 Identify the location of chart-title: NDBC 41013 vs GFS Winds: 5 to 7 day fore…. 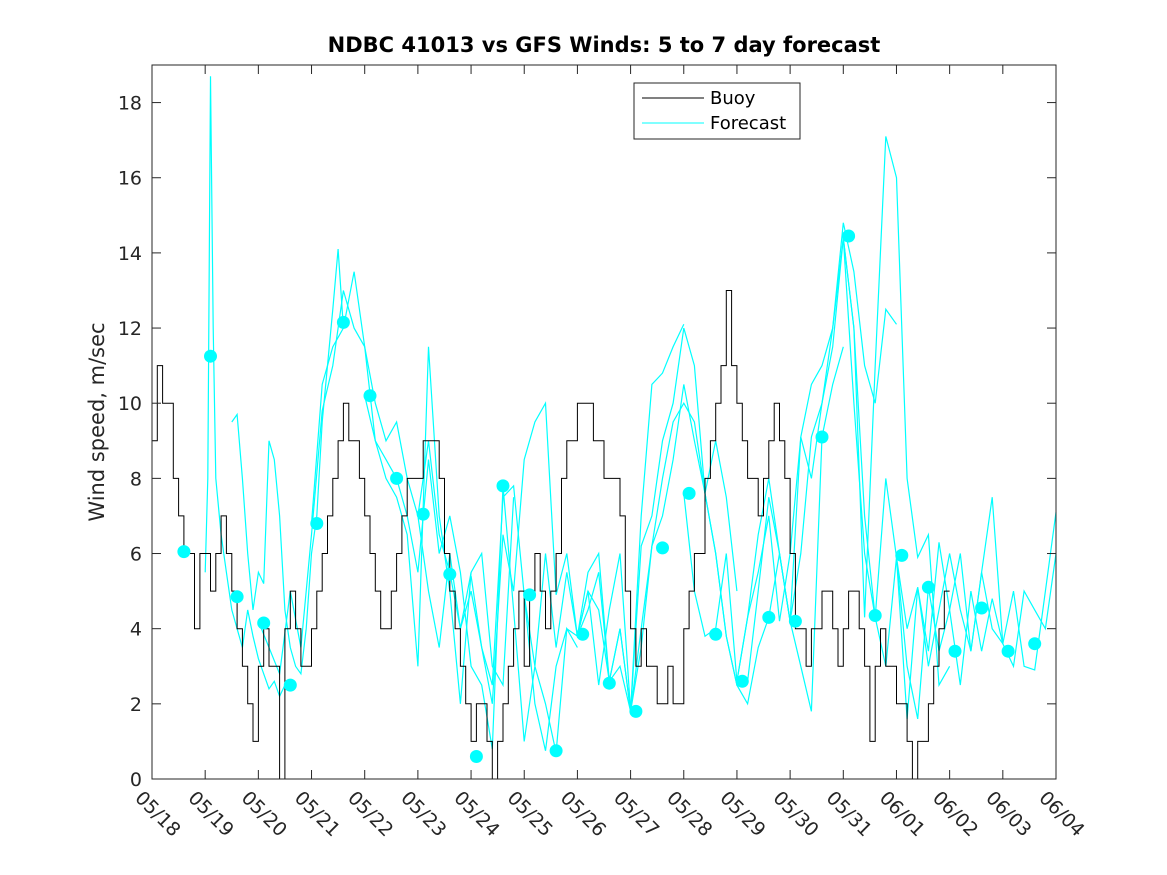
(604, 45).